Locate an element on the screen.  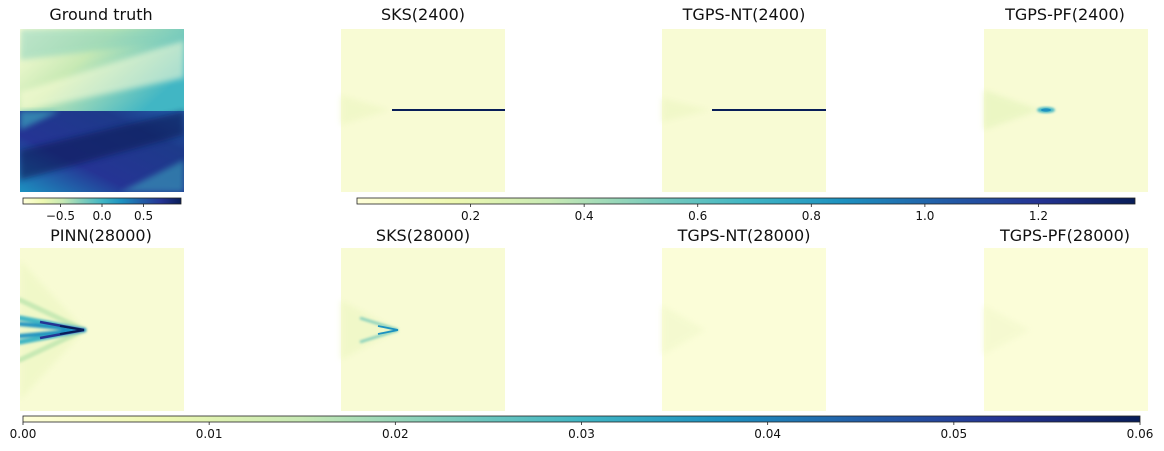
panel-title: SKS(28000) is located at coordinates (423, 235).